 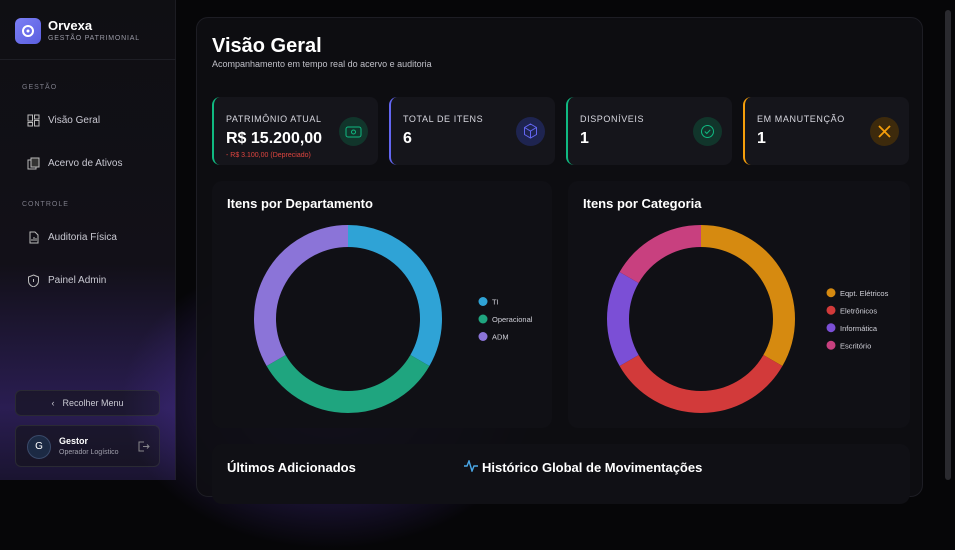 I want to click on stat-card: DISPONÍVEIS 1, so click(x=649, y=131).